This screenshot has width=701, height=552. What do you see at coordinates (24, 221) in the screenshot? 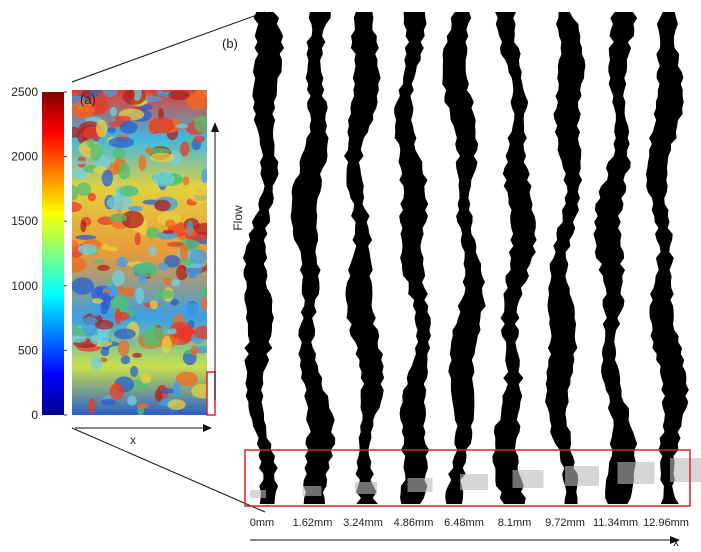
I see `colorbar-tick-label: 1500` at bounding box center [24, 221].